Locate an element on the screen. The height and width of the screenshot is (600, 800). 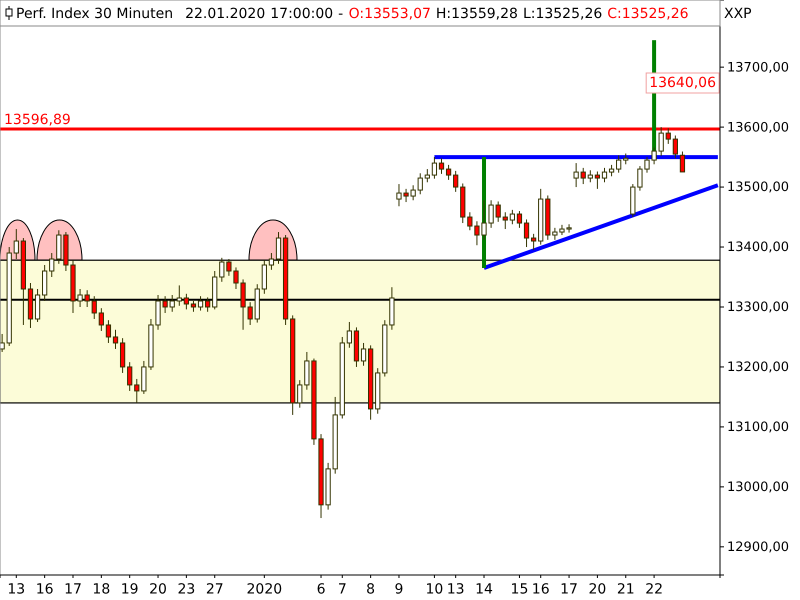
x-tick-label: 15 is located at coordinates (519, 590).